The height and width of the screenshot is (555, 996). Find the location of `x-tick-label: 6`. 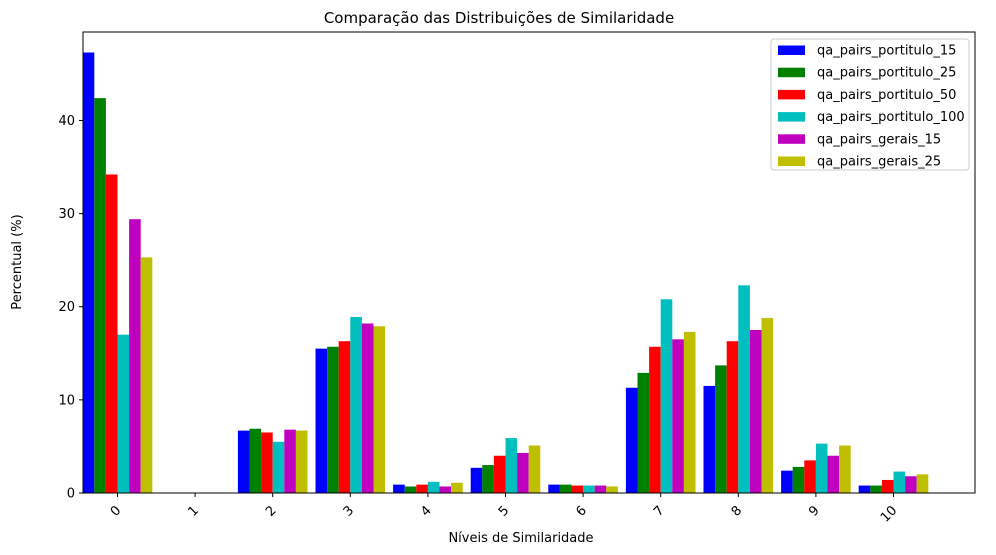

x-tick-label: 6 is located at coordinates (581, 511).